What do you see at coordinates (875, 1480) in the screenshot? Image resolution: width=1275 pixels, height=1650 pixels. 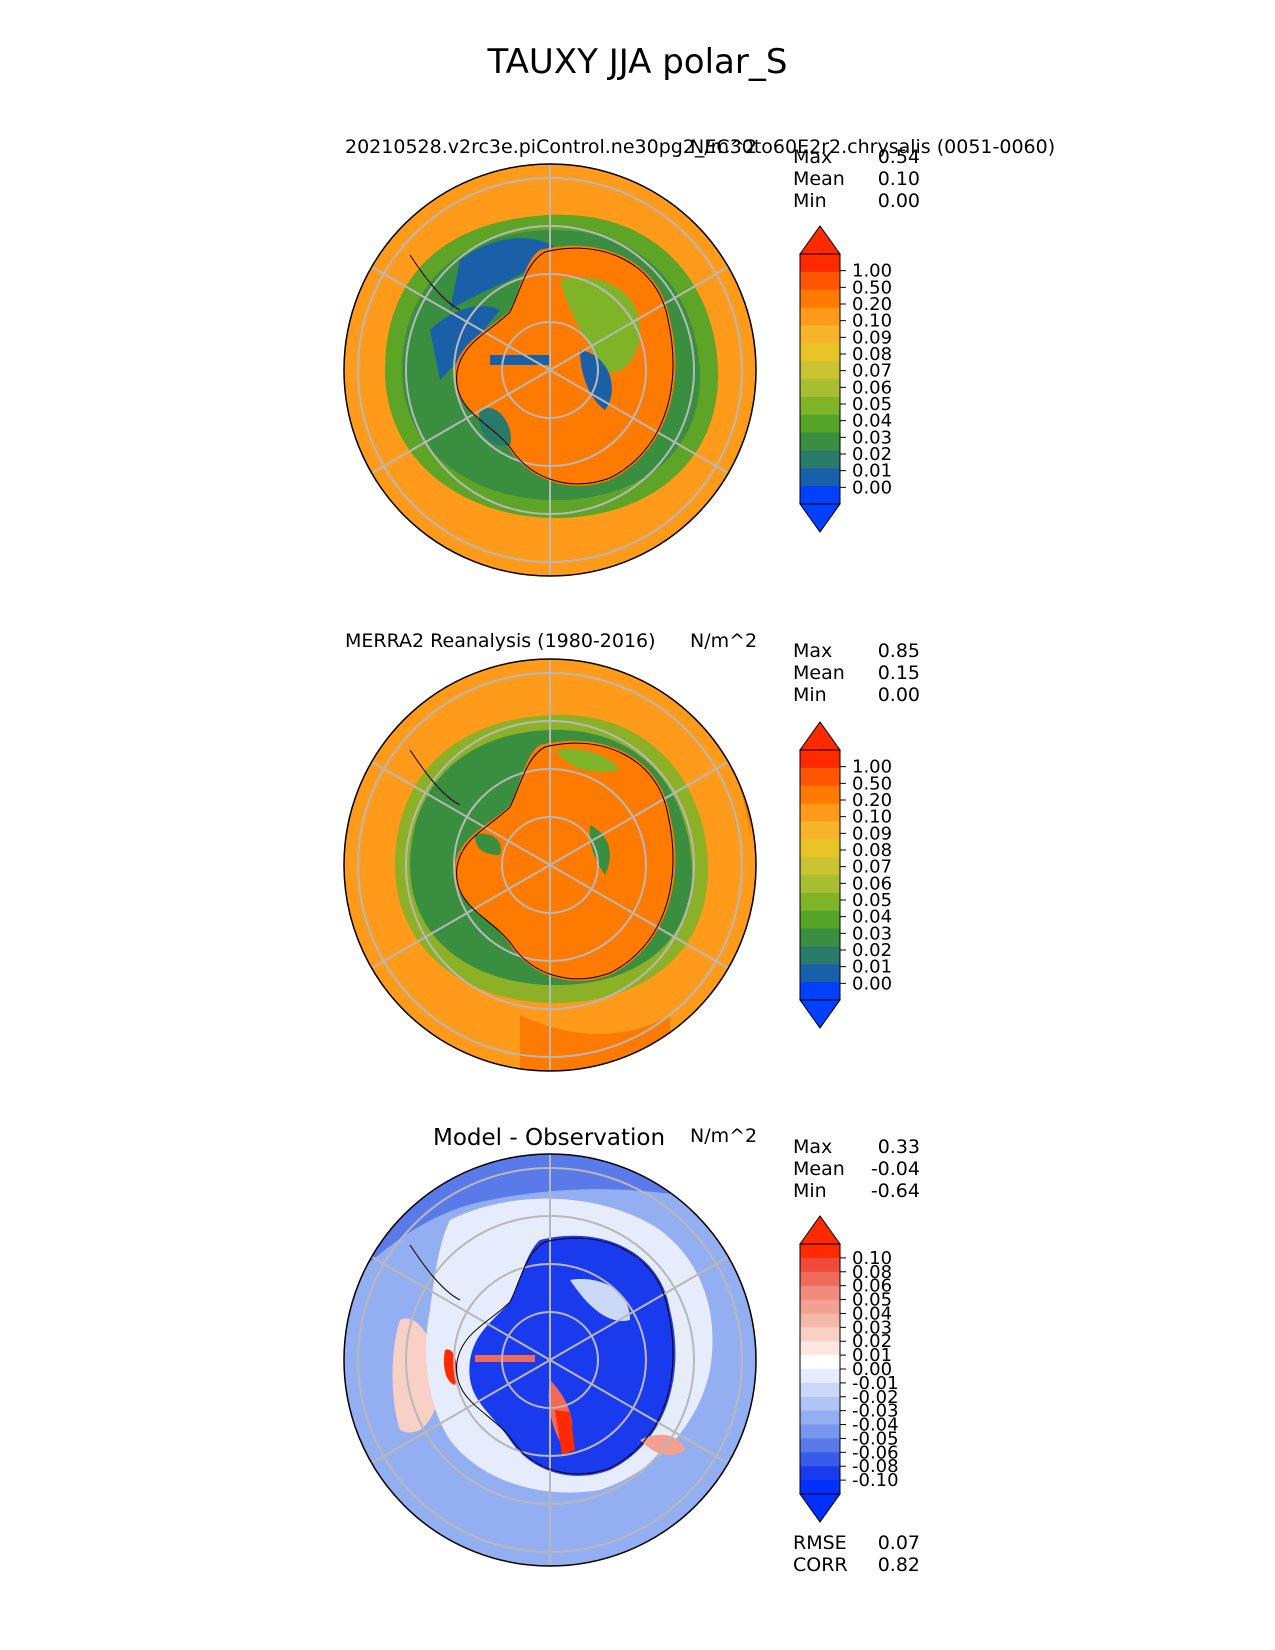 I see `colorbar-tick-label: -0.10` at bounding box center [875, 1480].